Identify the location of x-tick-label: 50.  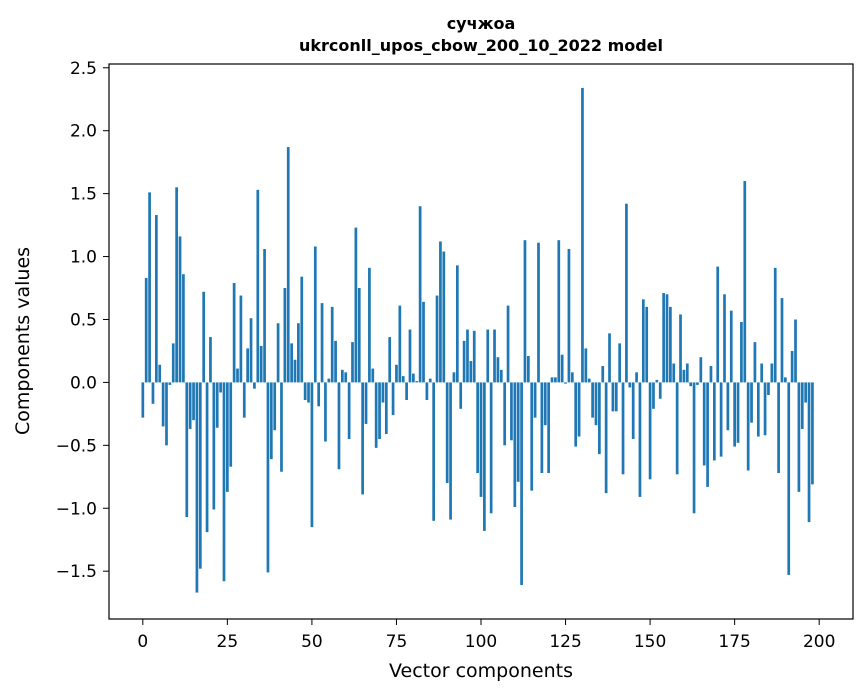
(312, 642).